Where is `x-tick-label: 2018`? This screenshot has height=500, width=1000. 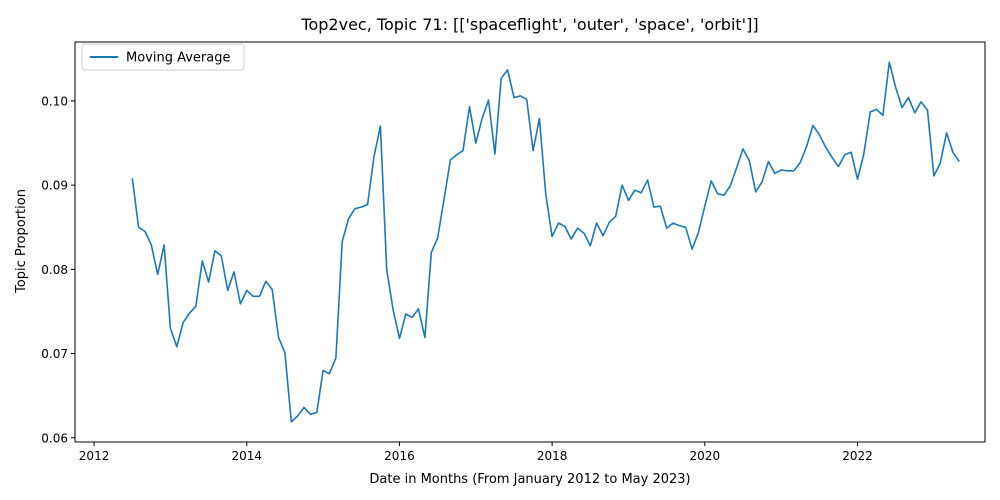 x-tick-label: 2018 is located at coordinates (552, 456).